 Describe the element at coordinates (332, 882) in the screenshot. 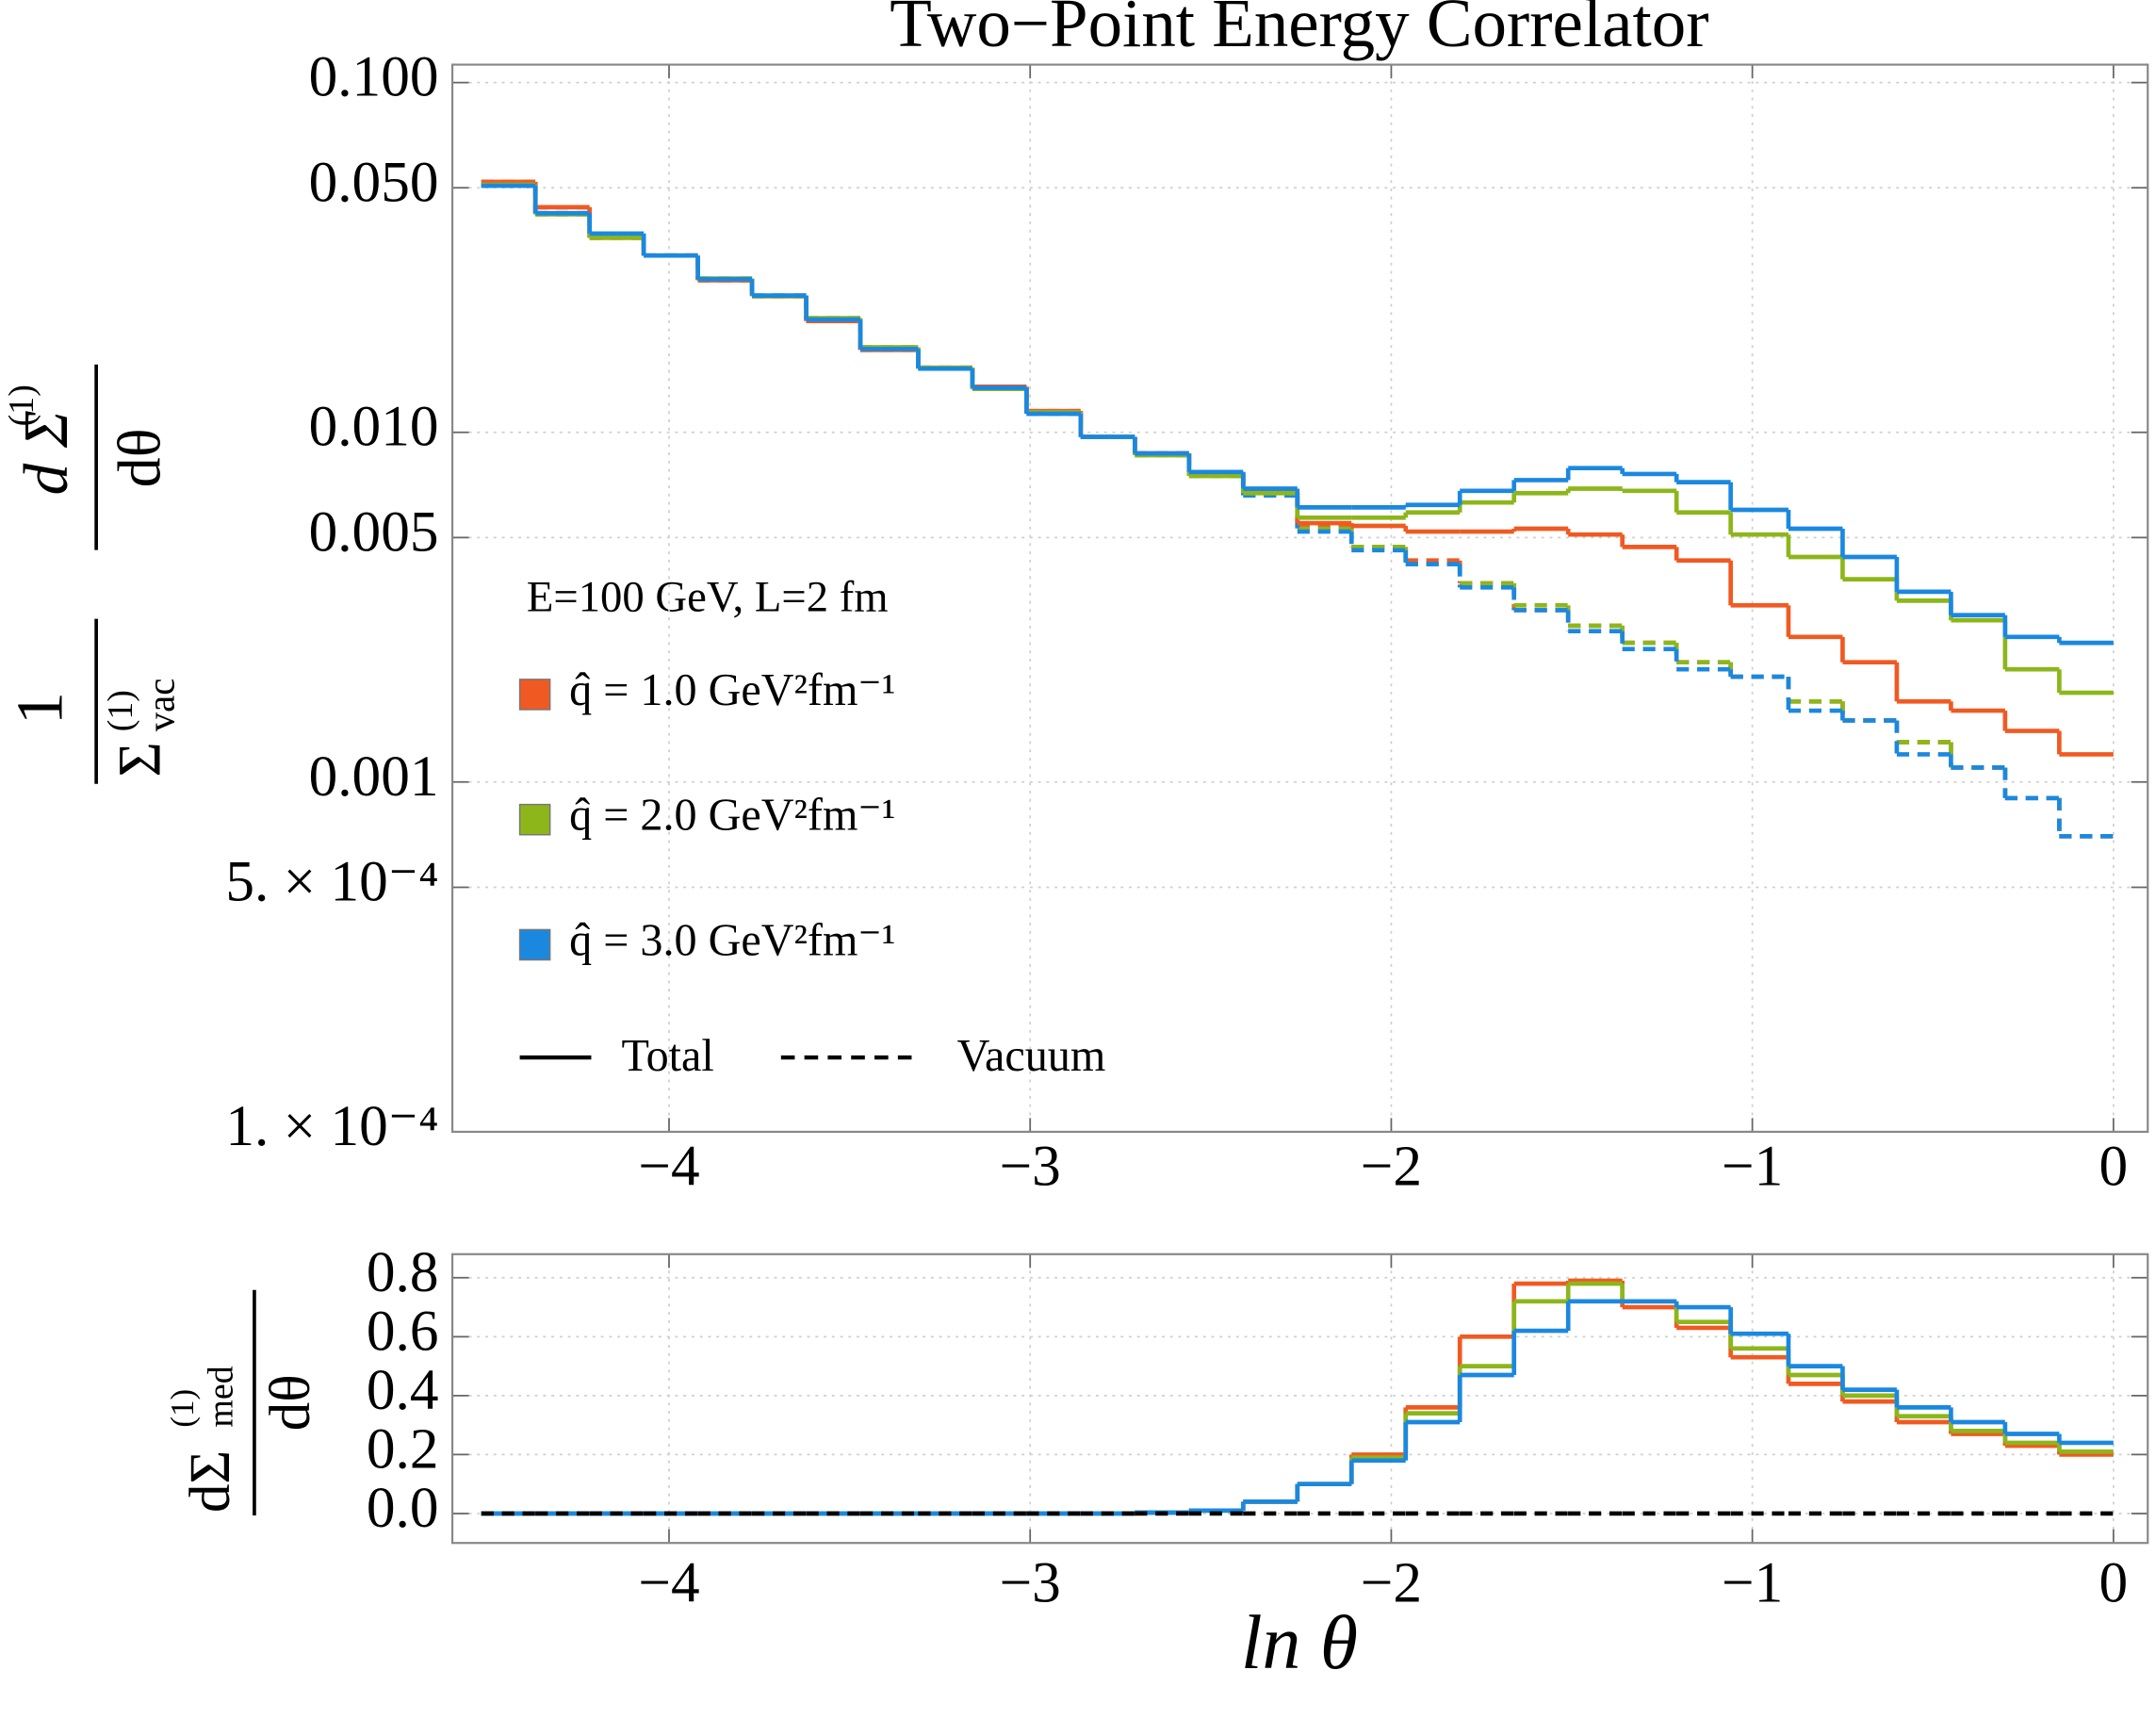

I see `y-tick-label: 5. × 10⁻⁴` at that location.